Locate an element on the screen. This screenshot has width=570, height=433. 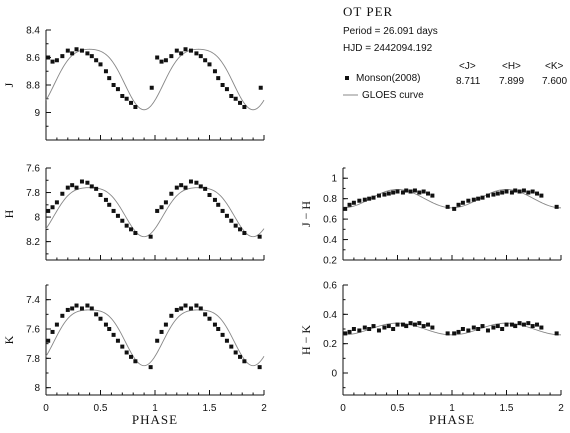
x-tick-label: 1 is located at coordinates (452, 408).